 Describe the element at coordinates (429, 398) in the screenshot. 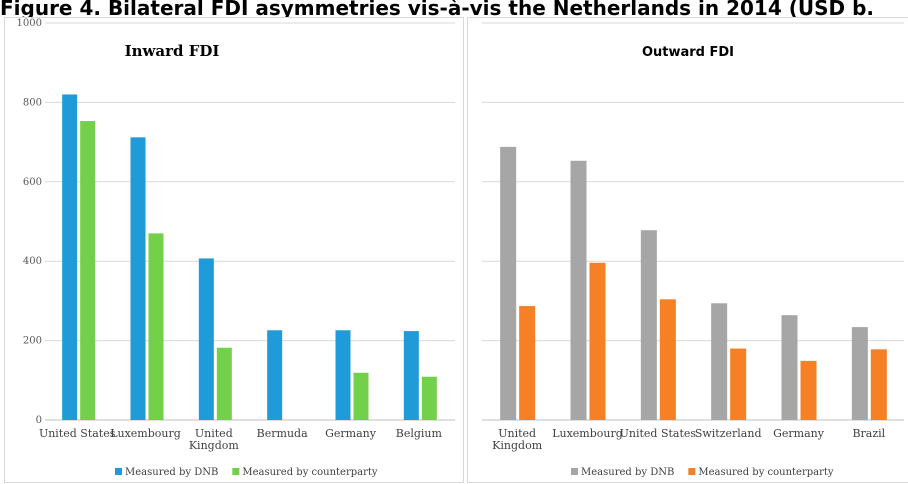

I see `bar-measured-by-counterparty-belgium` at that location.